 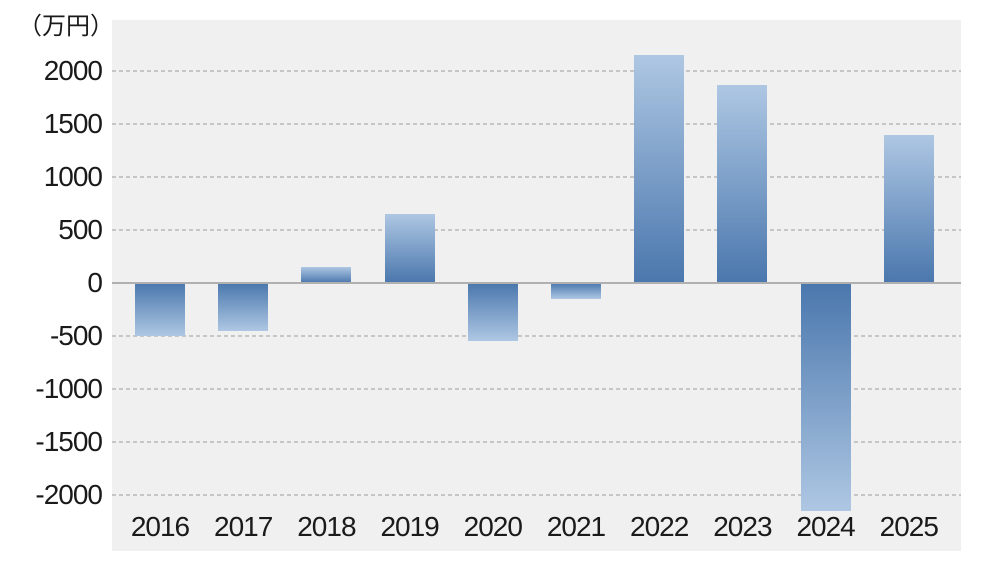 What do you see at coordinates (409, 248) in the screenshot?
I see `bar-2019` at bounding box center [409, 248].